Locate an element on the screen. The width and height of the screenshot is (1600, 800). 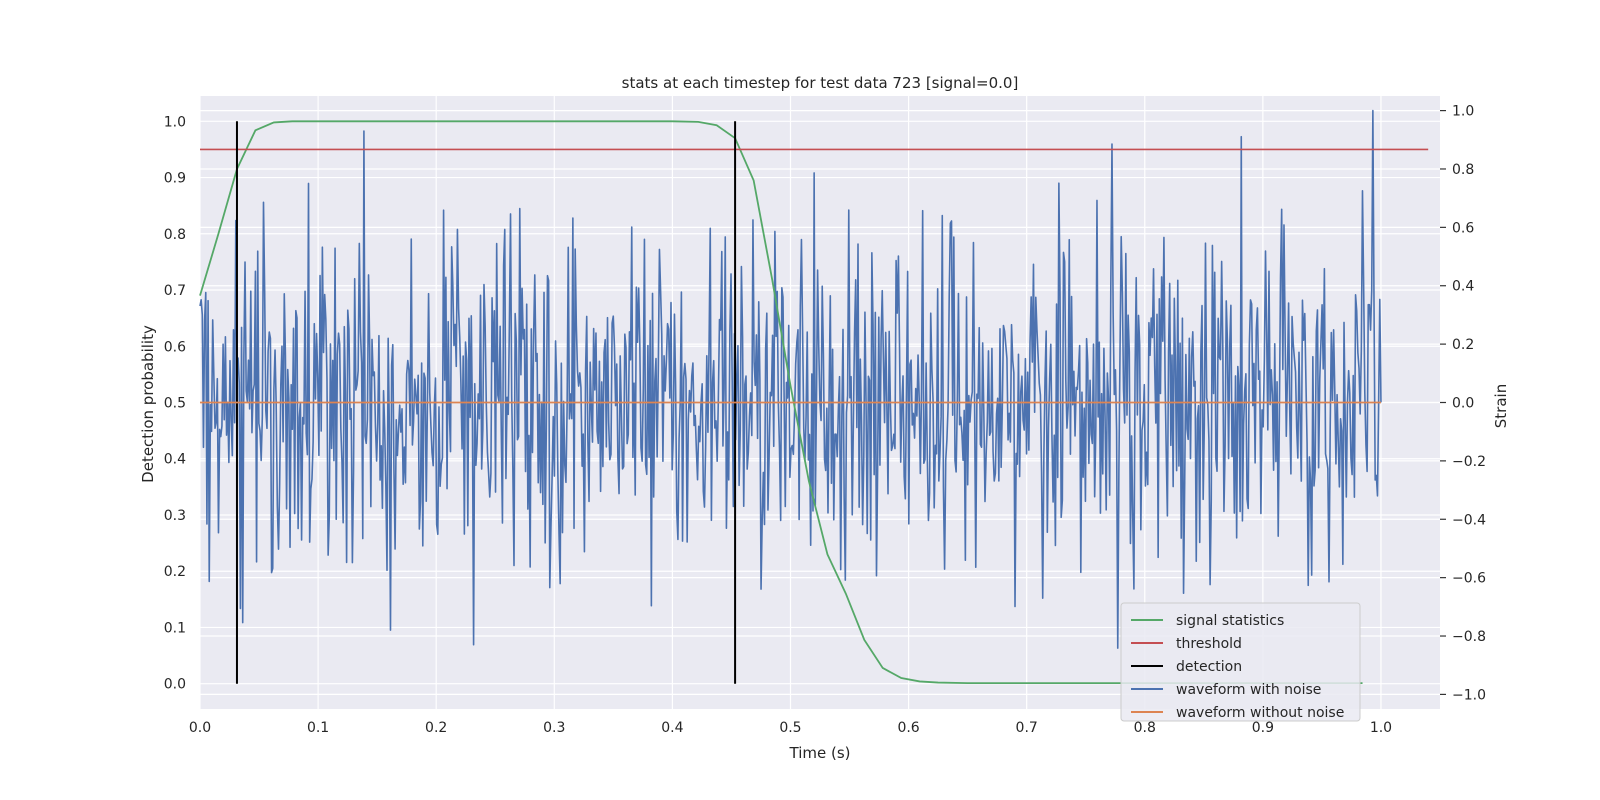
legend-label: waveform without noise is located at coordinates (1260, 713).